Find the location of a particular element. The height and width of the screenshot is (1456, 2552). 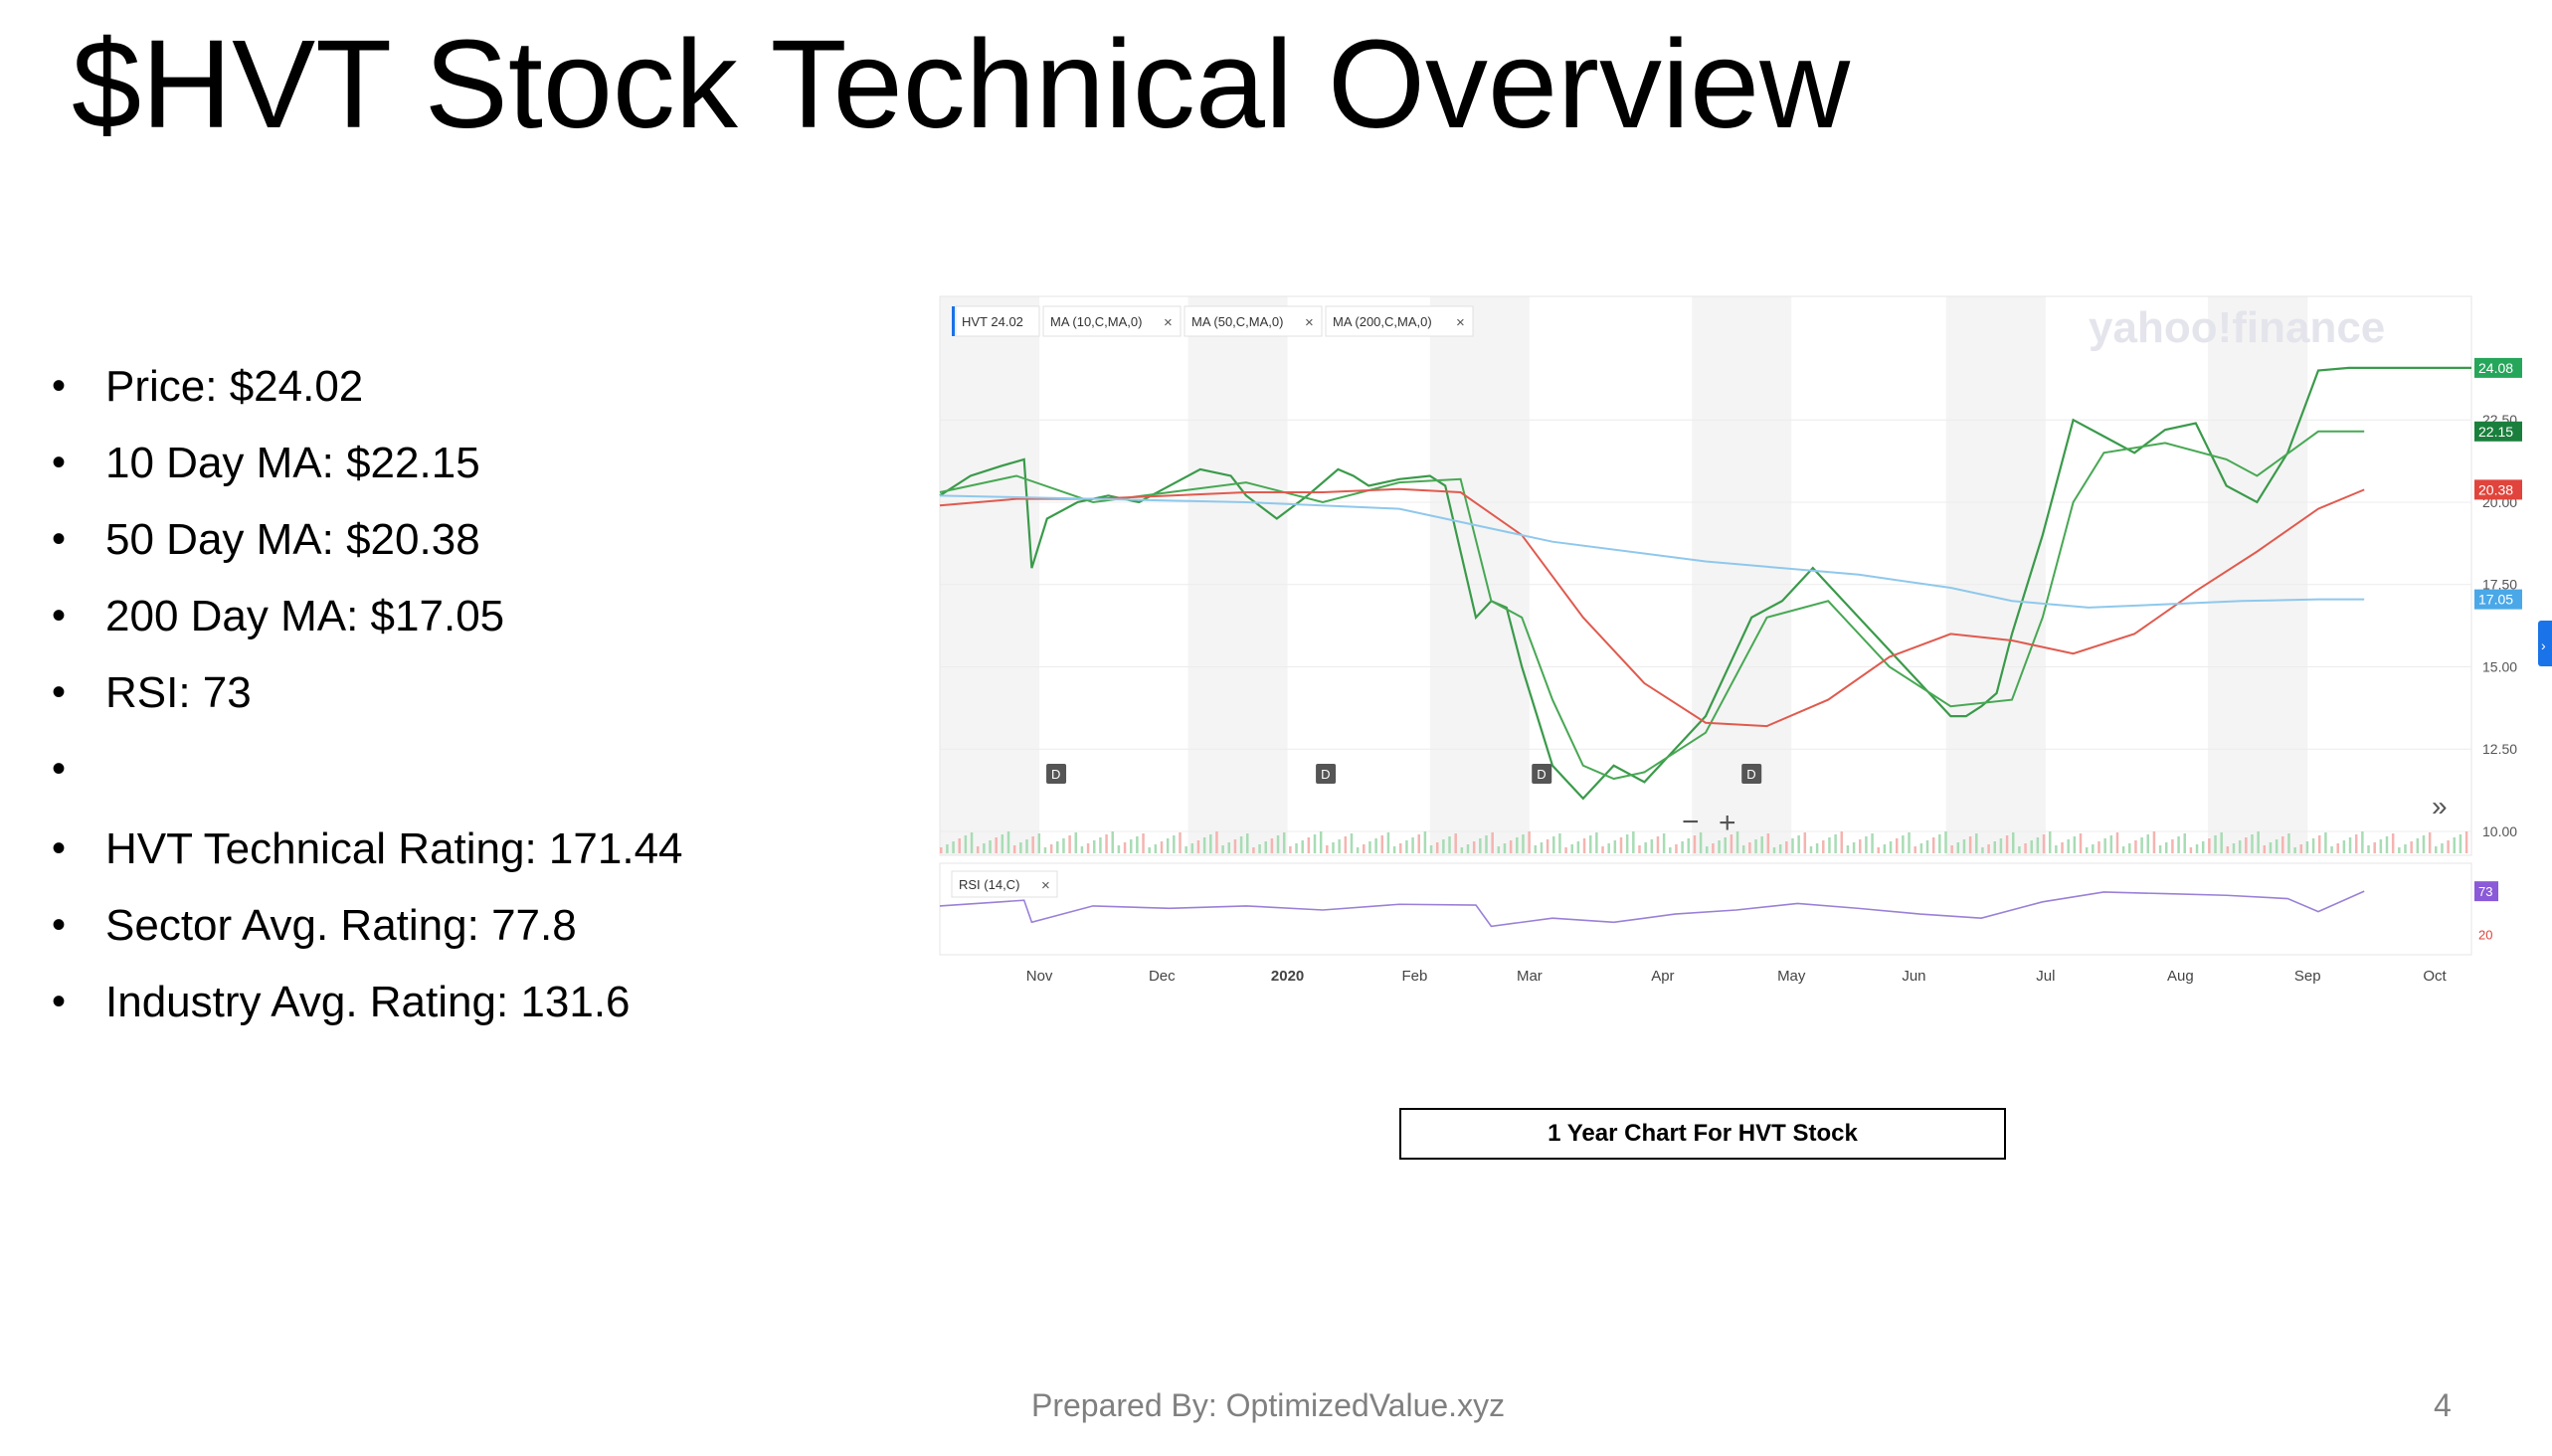

x-tick-label: Apr is located at coordinates (1662, 976).